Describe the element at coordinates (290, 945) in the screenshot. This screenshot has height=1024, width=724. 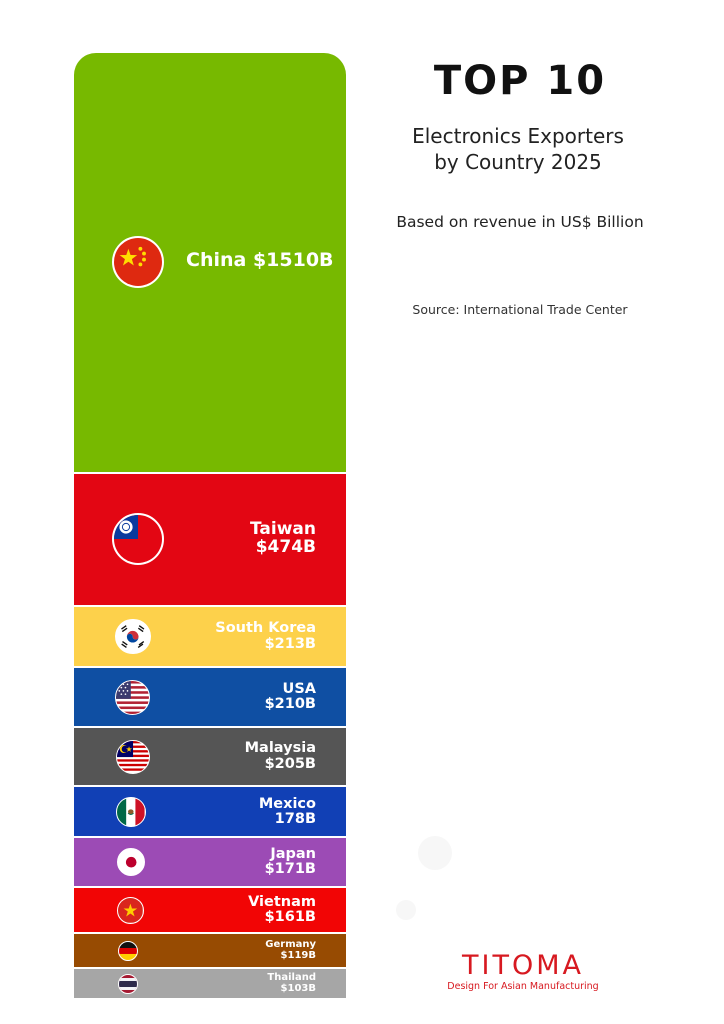
I see `country-name: Germany` at that location.